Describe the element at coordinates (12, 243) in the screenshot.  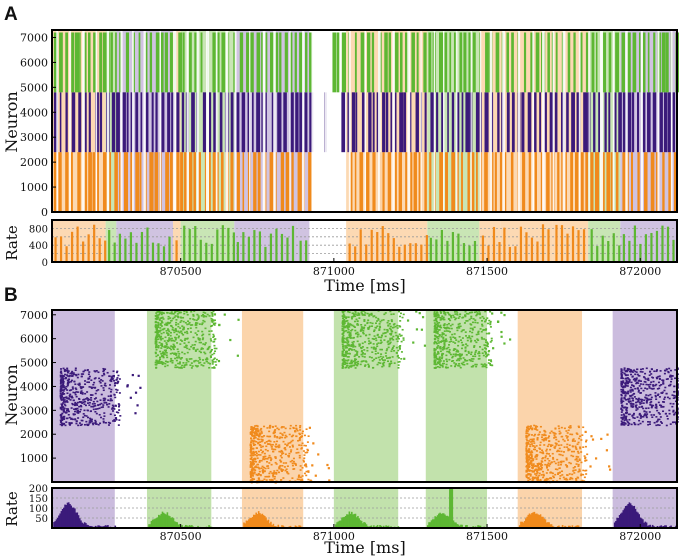
I see `panel-a-rate-ylabel: Rate` at that location.